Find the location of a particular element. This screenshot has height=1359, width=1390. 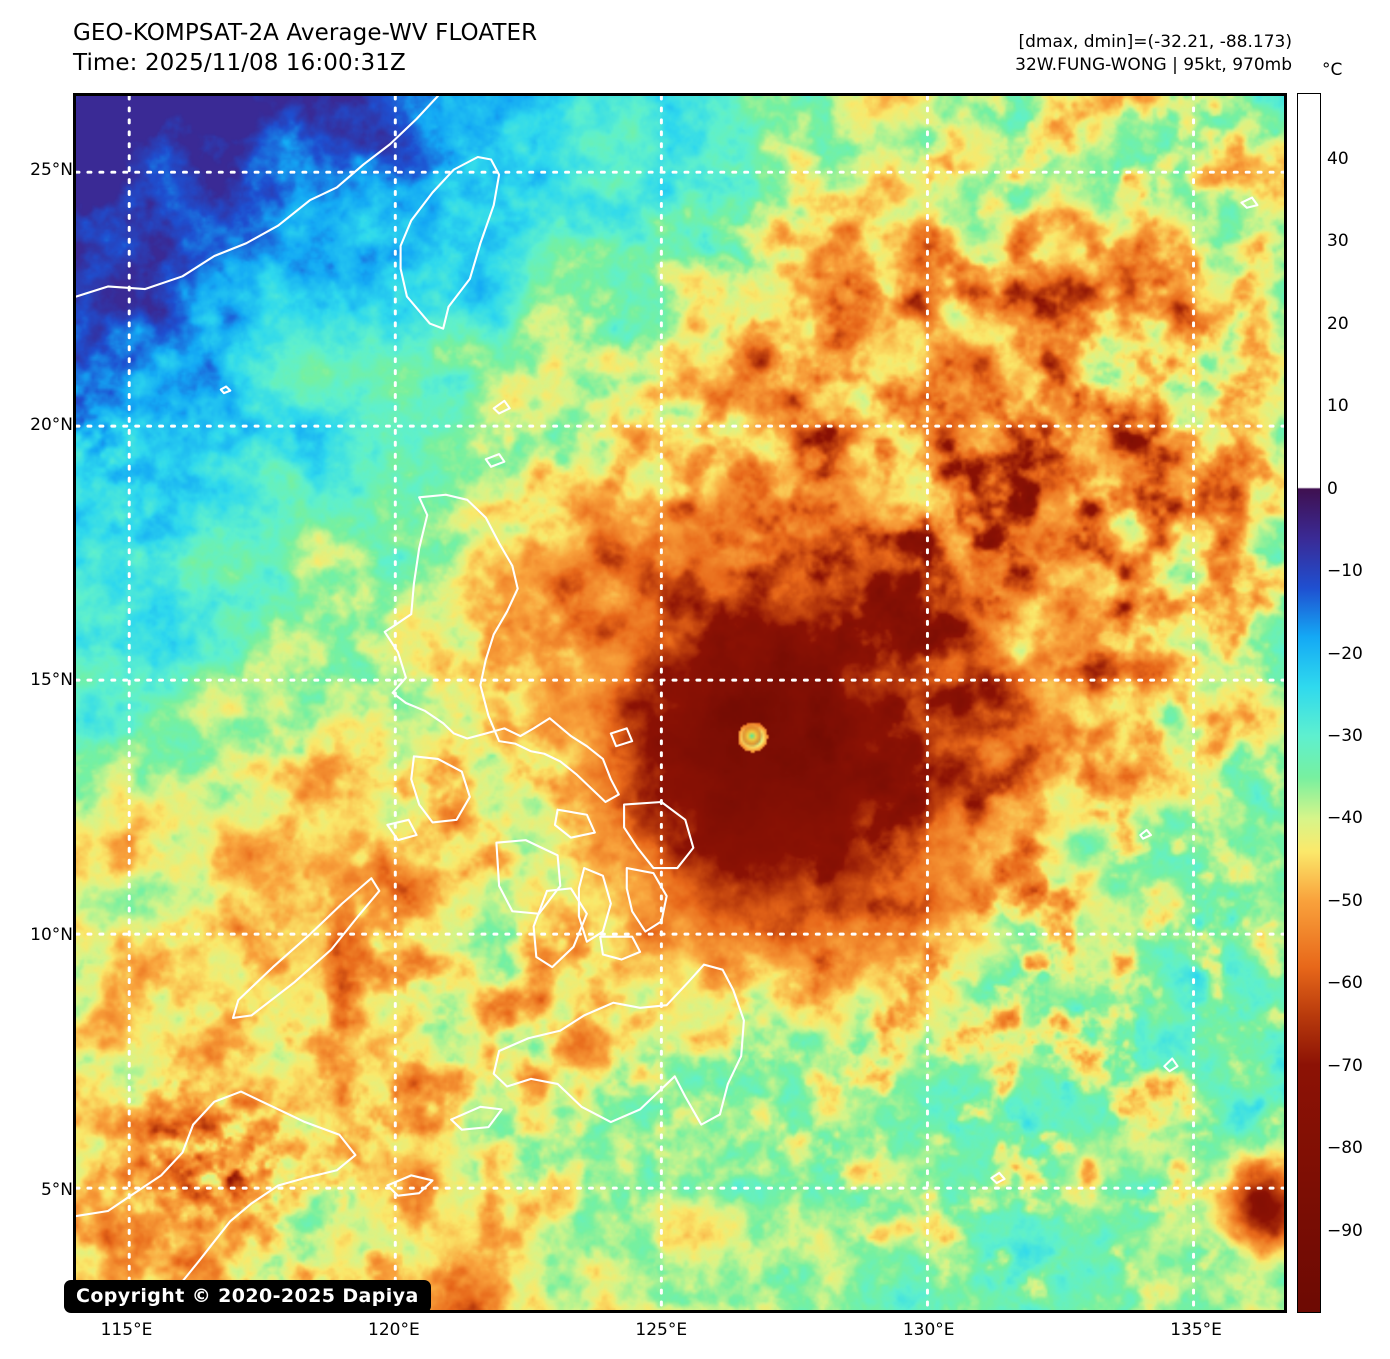

colorbar-tick-10: −60 is located at coordinates (1345, 983).